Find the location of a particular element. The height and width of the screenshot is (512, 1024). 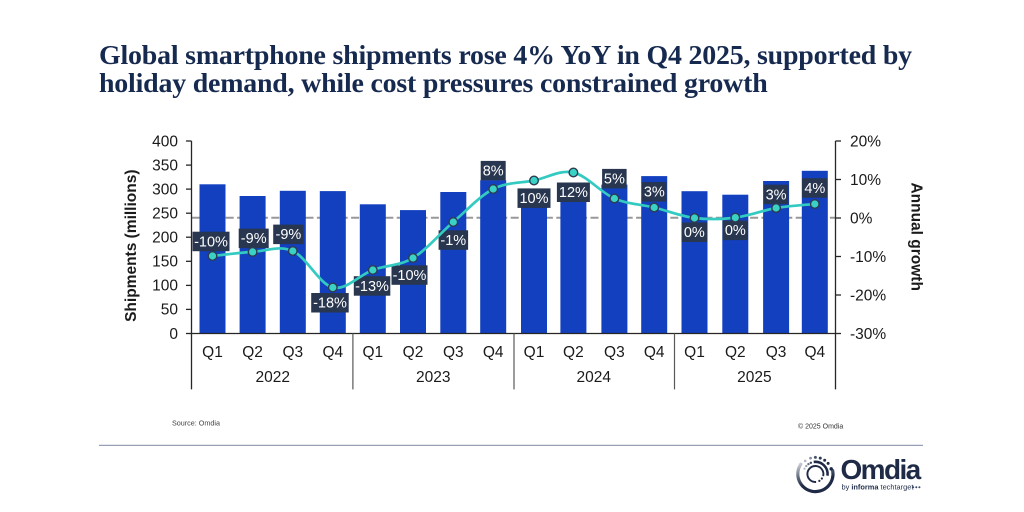

svg-text: Annual growth is located at coordinates (916, 236).